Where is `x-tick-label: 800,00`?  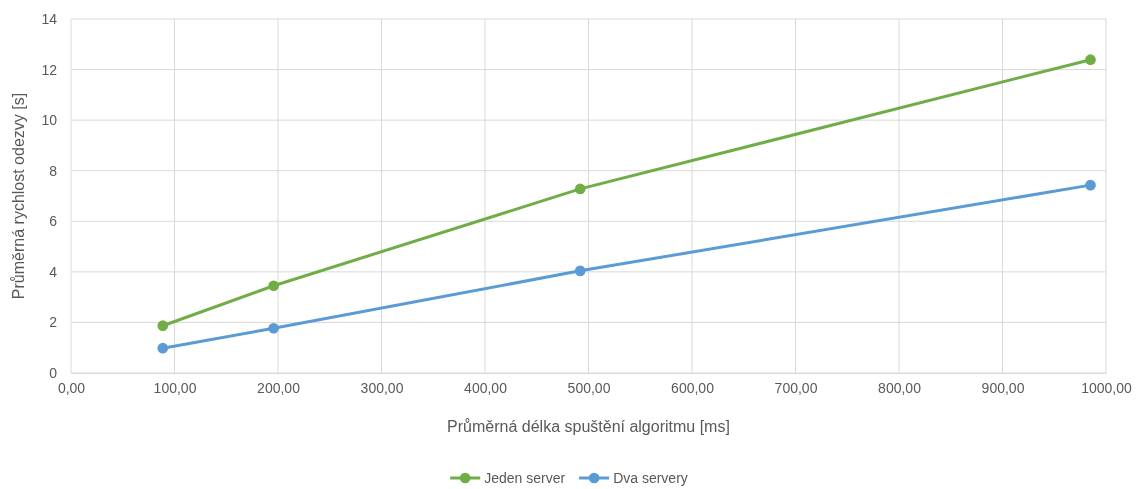 x-tick-label: 800,00 is located at coordinates (900, 387).